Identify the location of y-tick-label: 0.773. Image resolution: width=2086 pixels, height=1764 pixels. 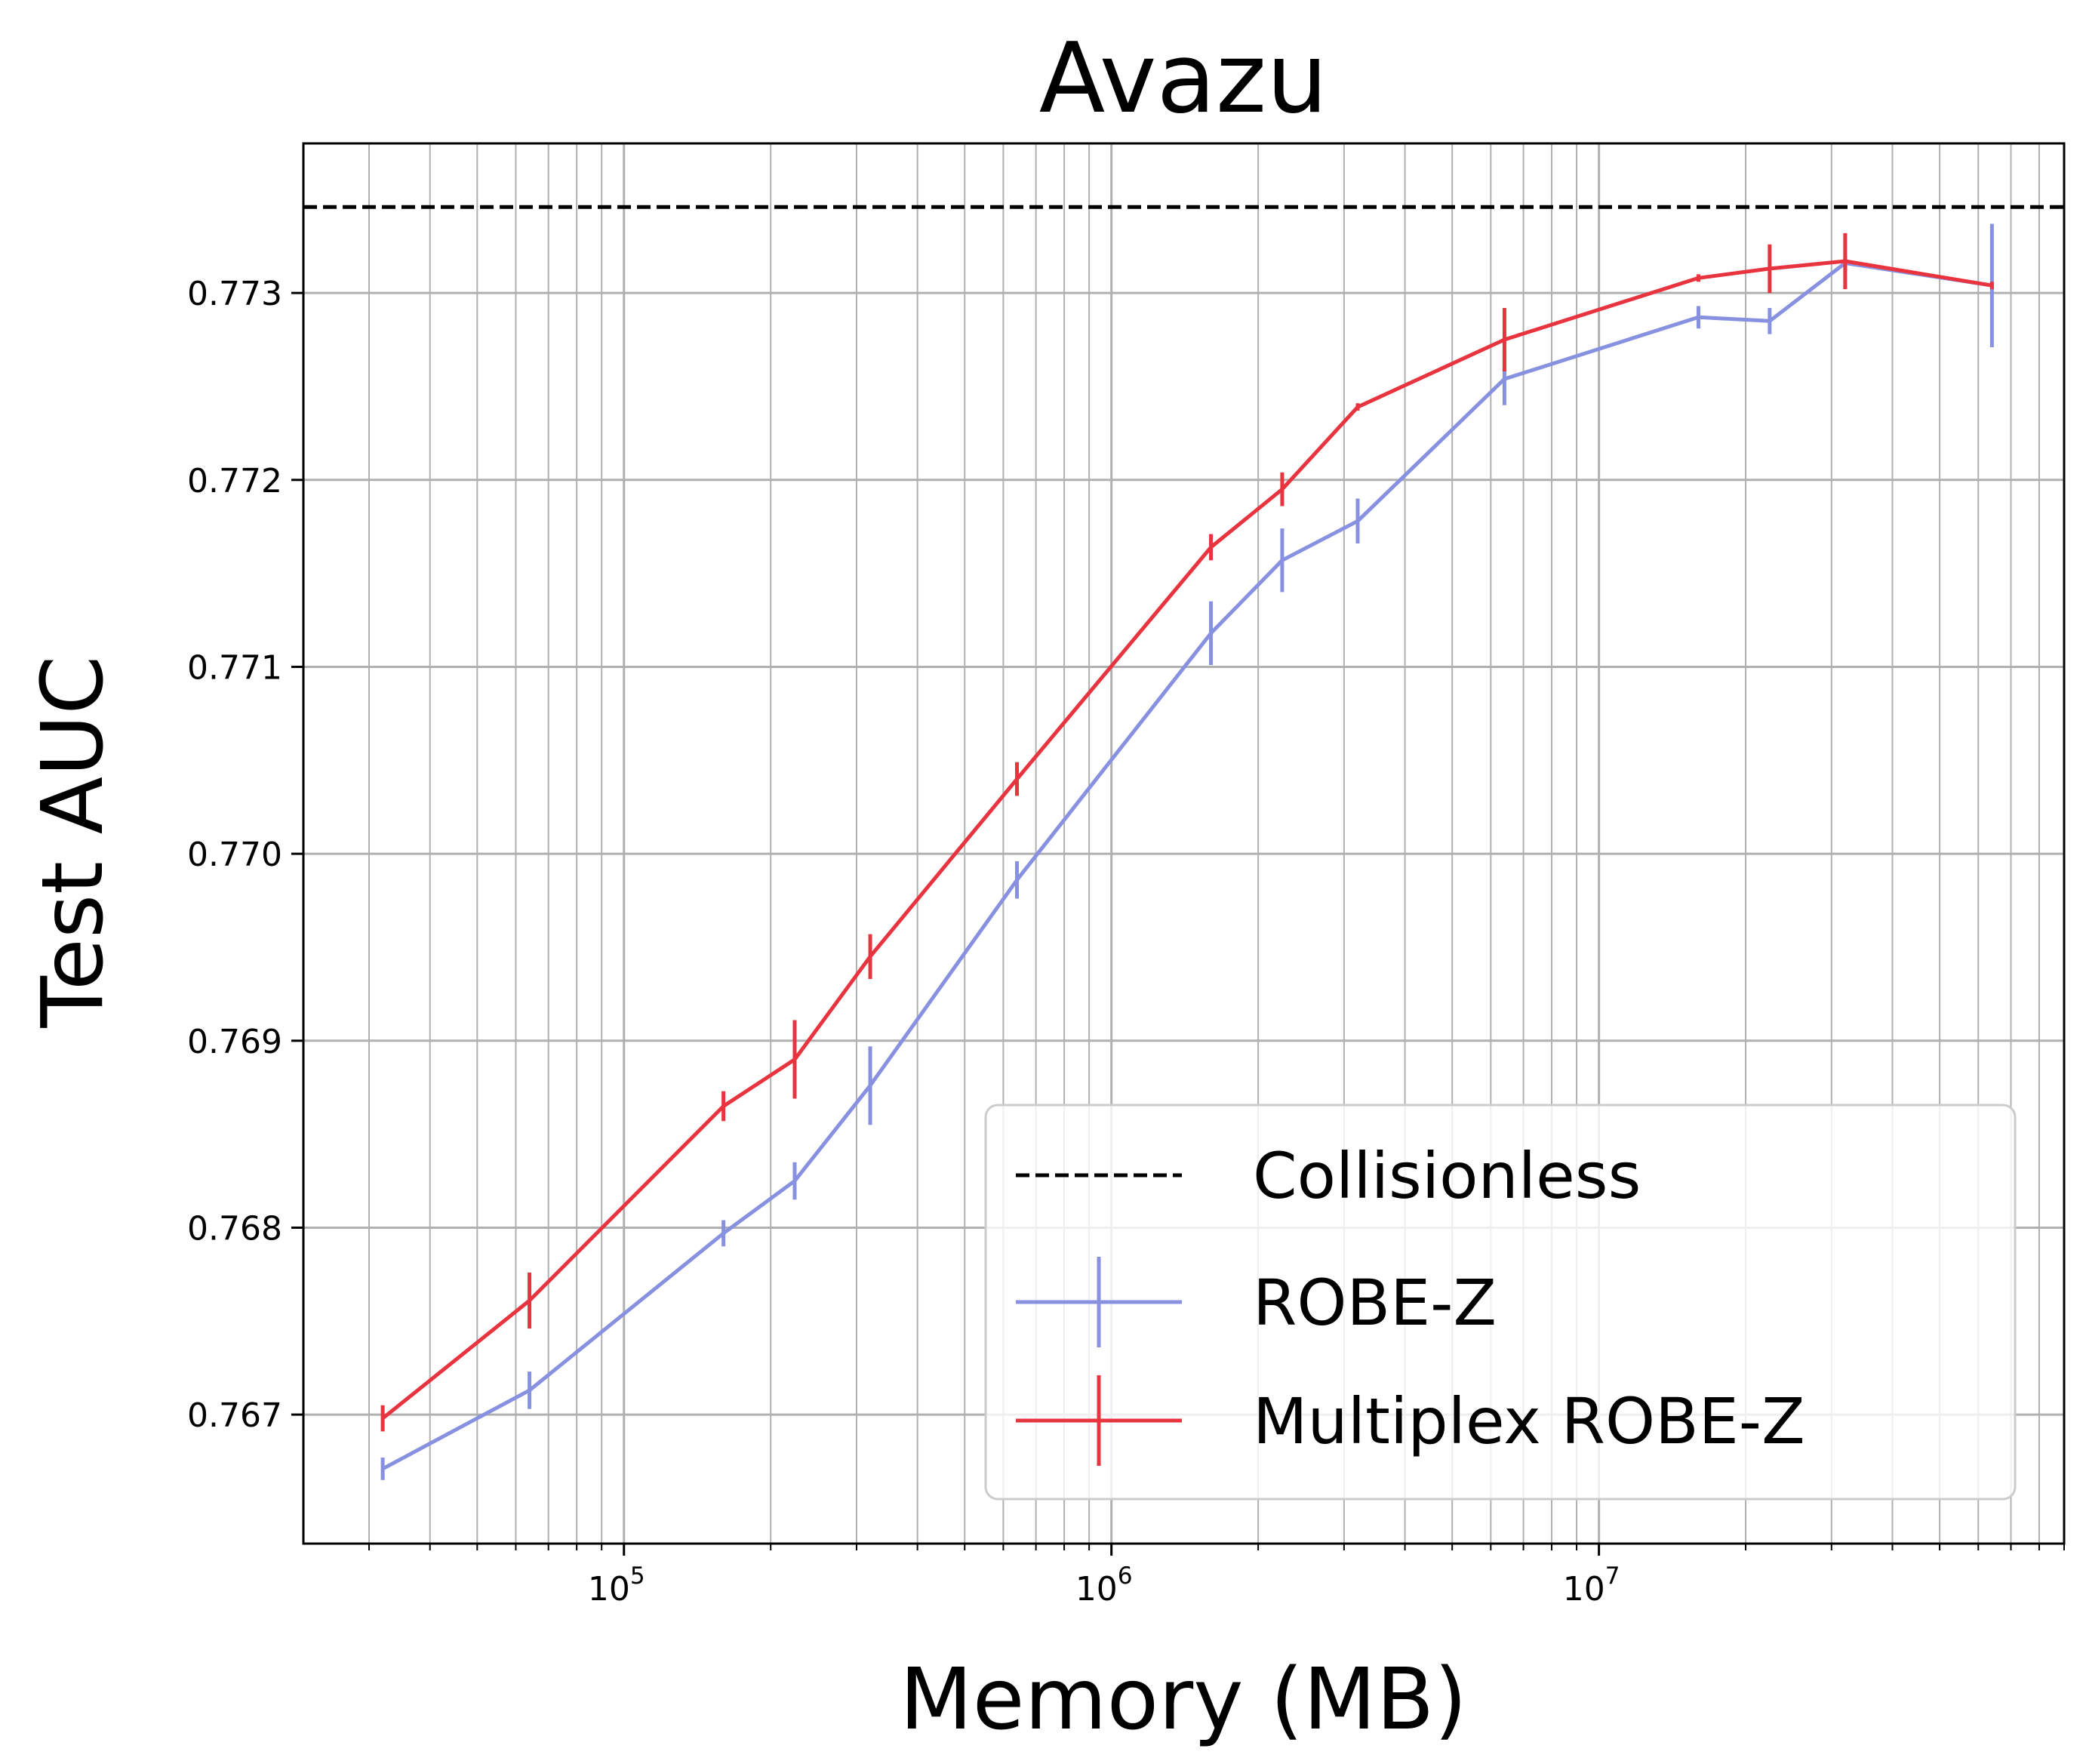
(235, 294).